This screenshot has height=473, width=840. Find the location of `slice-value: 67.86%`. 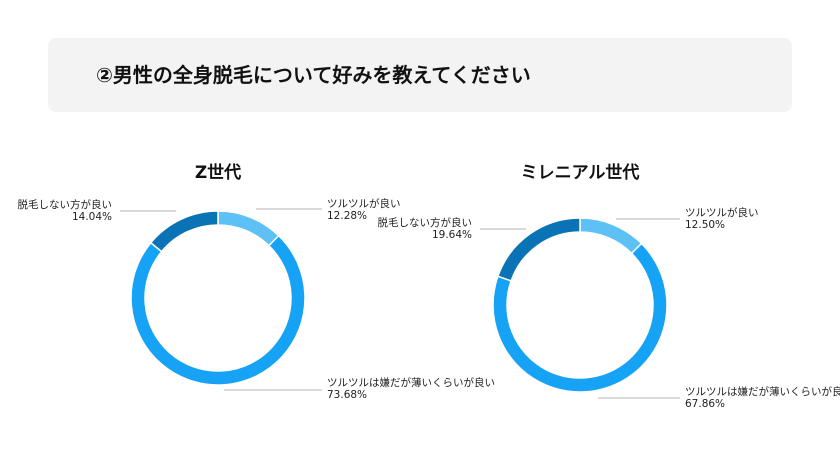

slice-value: 67.86% is located at coordinates (705, 404).